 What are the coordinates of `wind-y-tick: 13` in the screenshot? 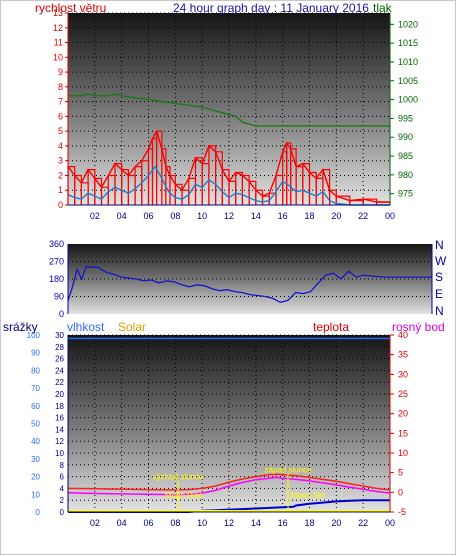 It's located at (58, 13).